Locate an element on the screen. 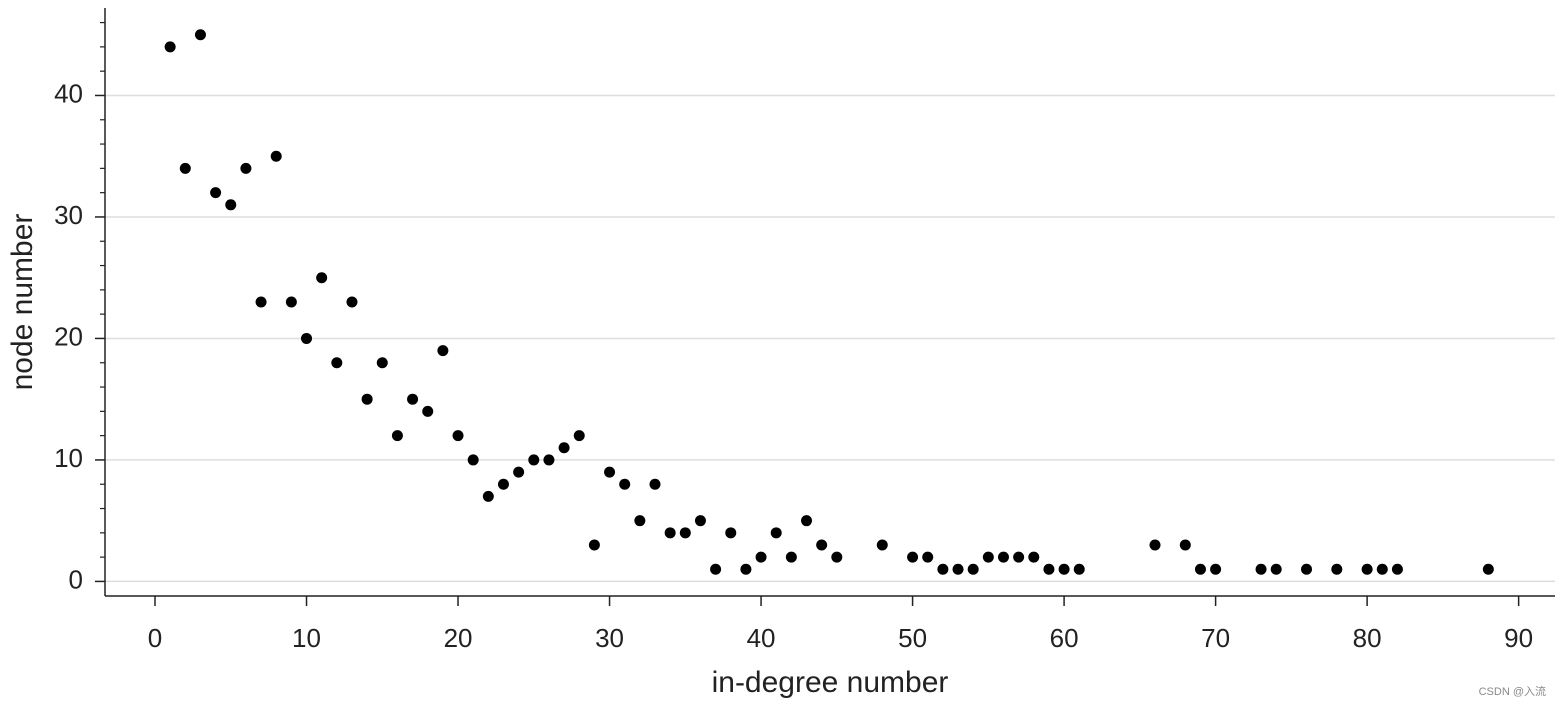 The image size is (1562, 708). y-tick-label: 10 is located at coordinates (68, 458).